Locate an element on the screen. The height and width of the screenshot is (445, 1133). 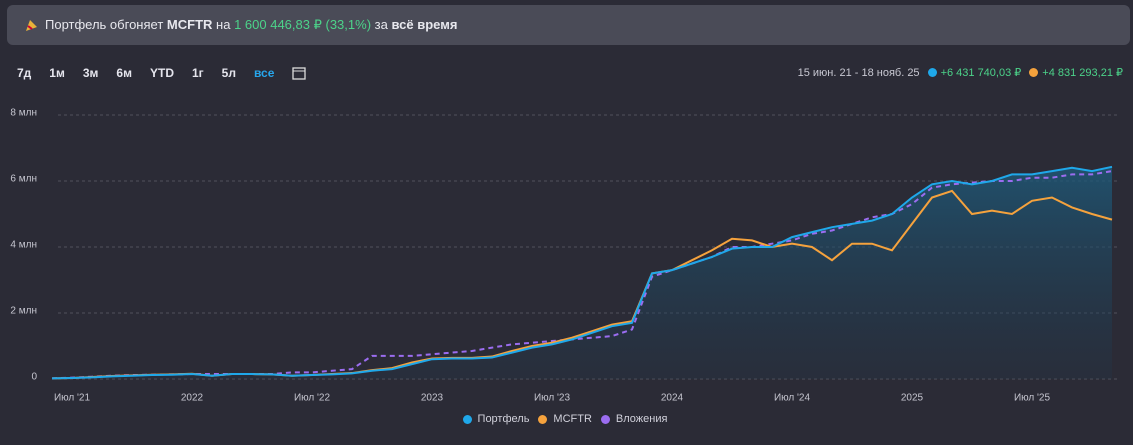
banner-text: всё время is located at coordinates (424, 24).